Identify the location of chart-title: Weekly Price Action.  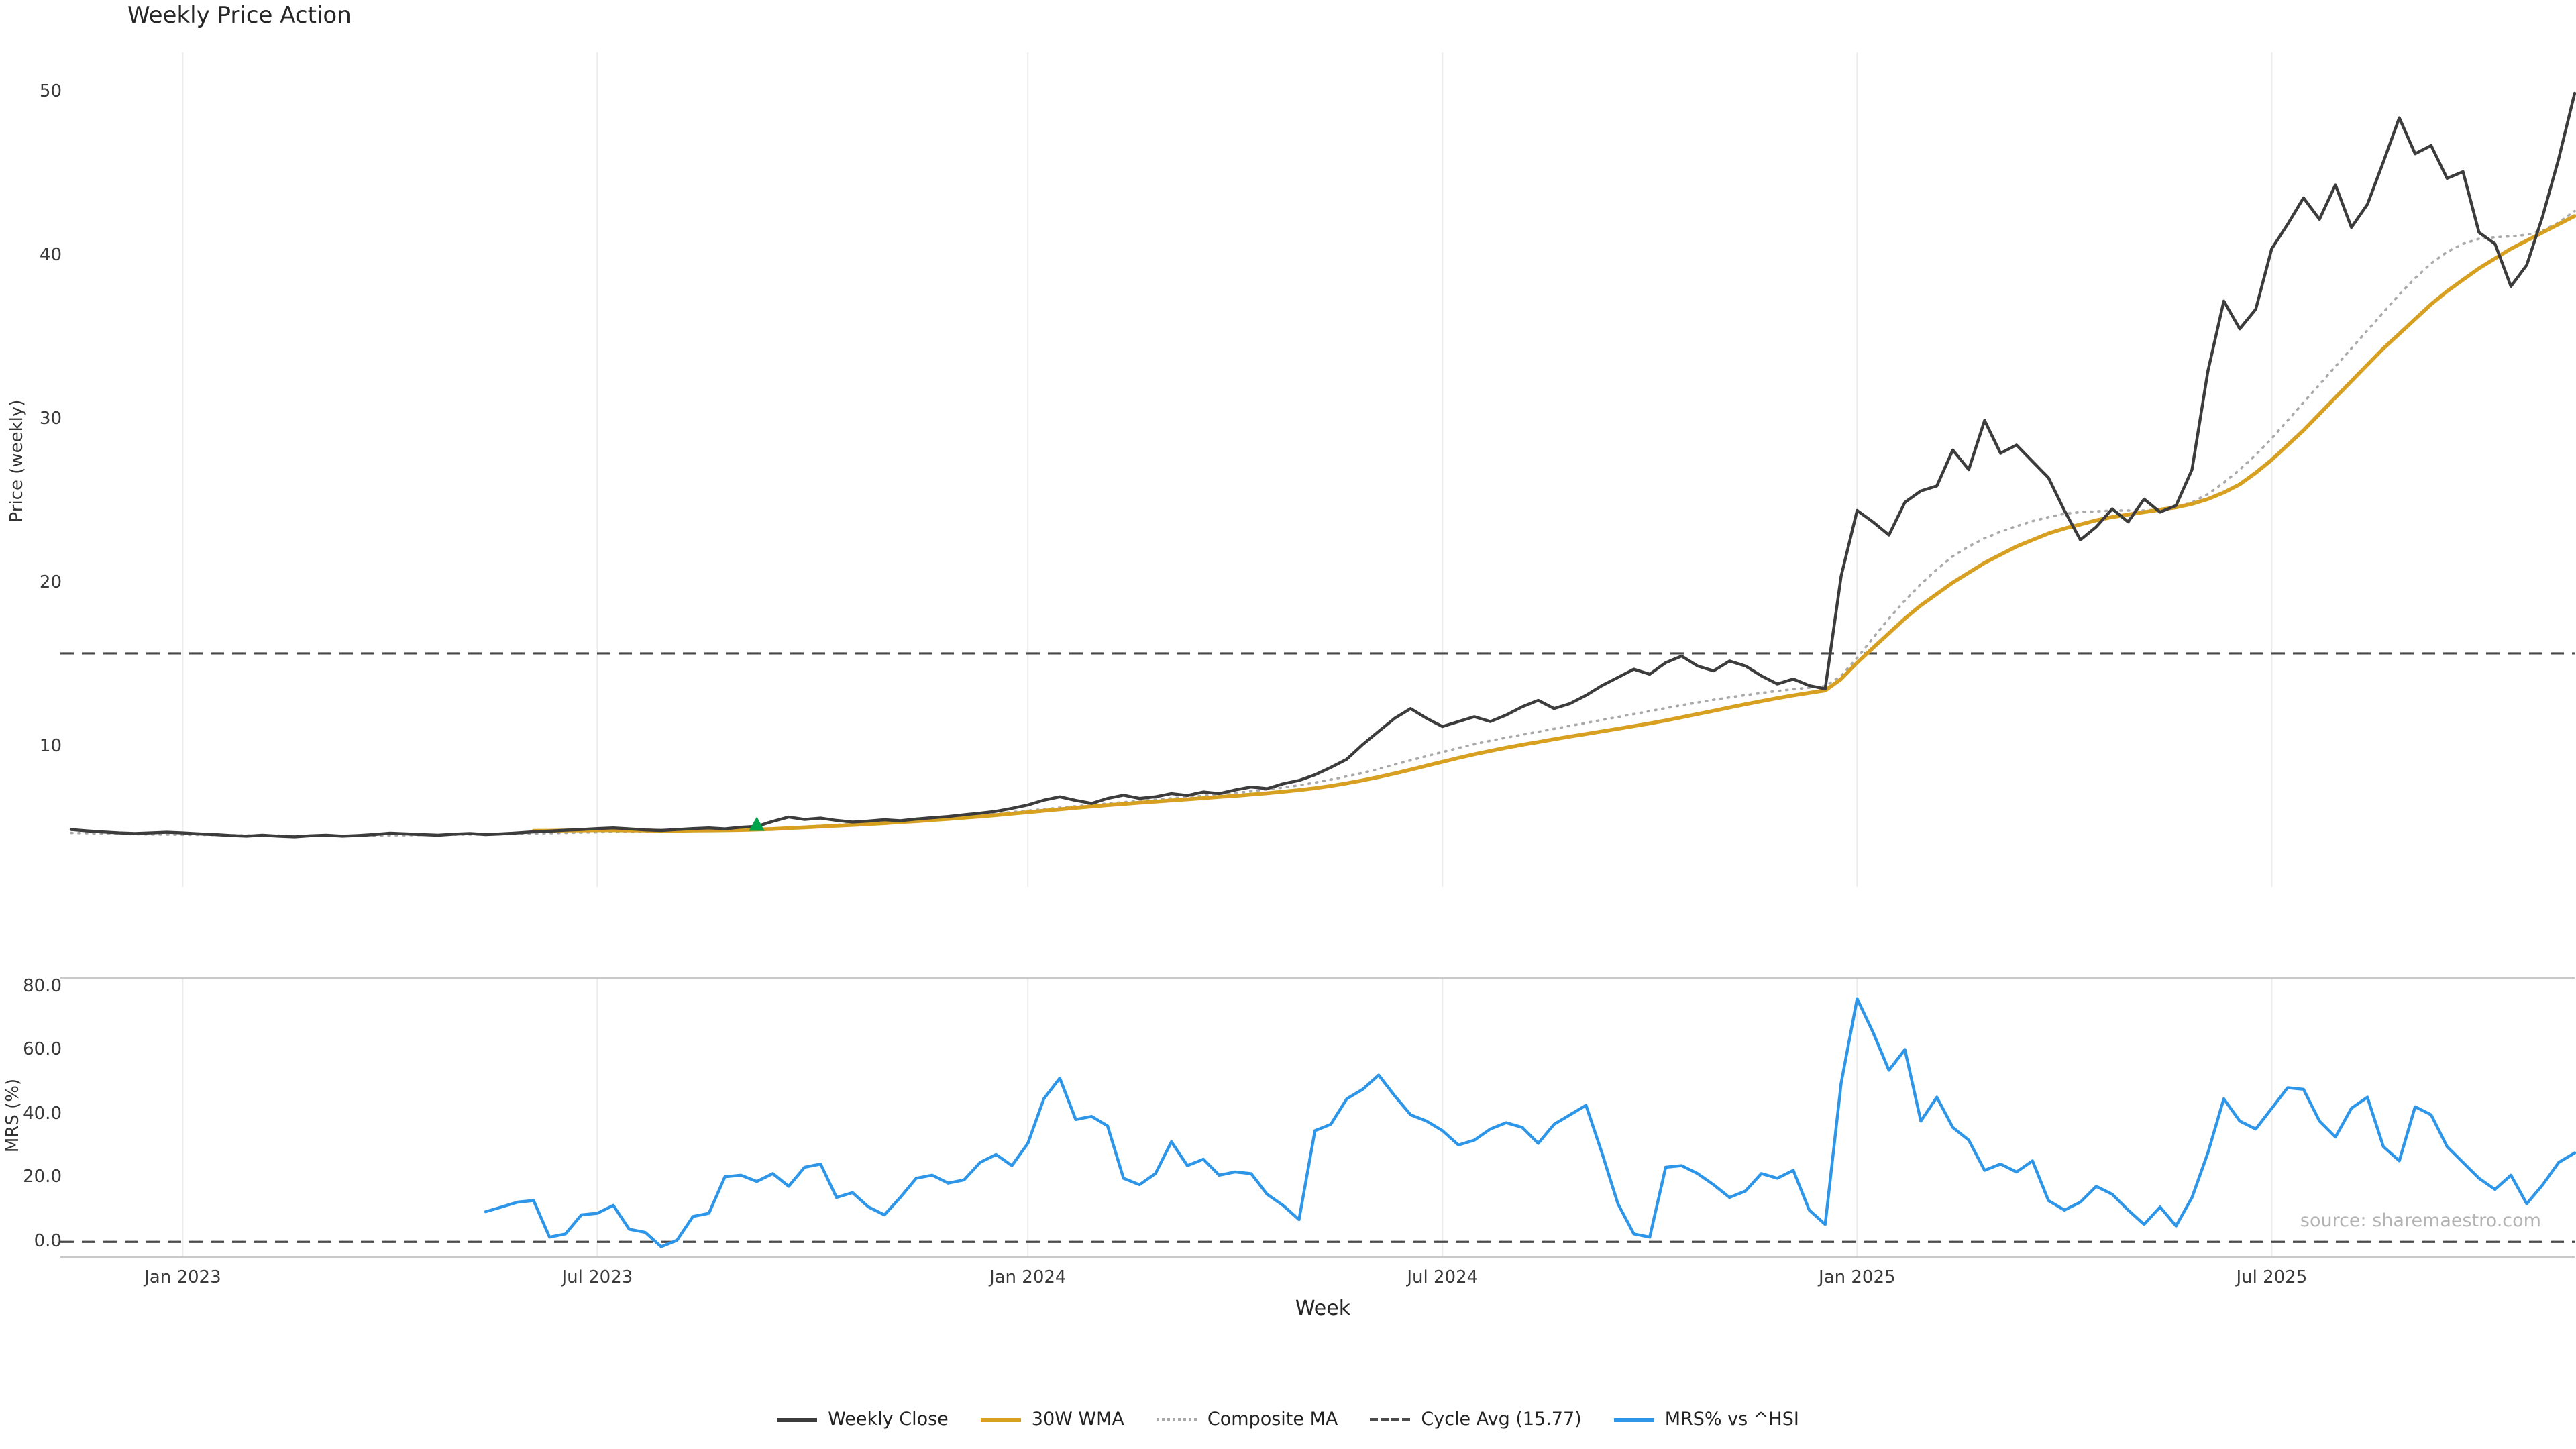
(239, 16).